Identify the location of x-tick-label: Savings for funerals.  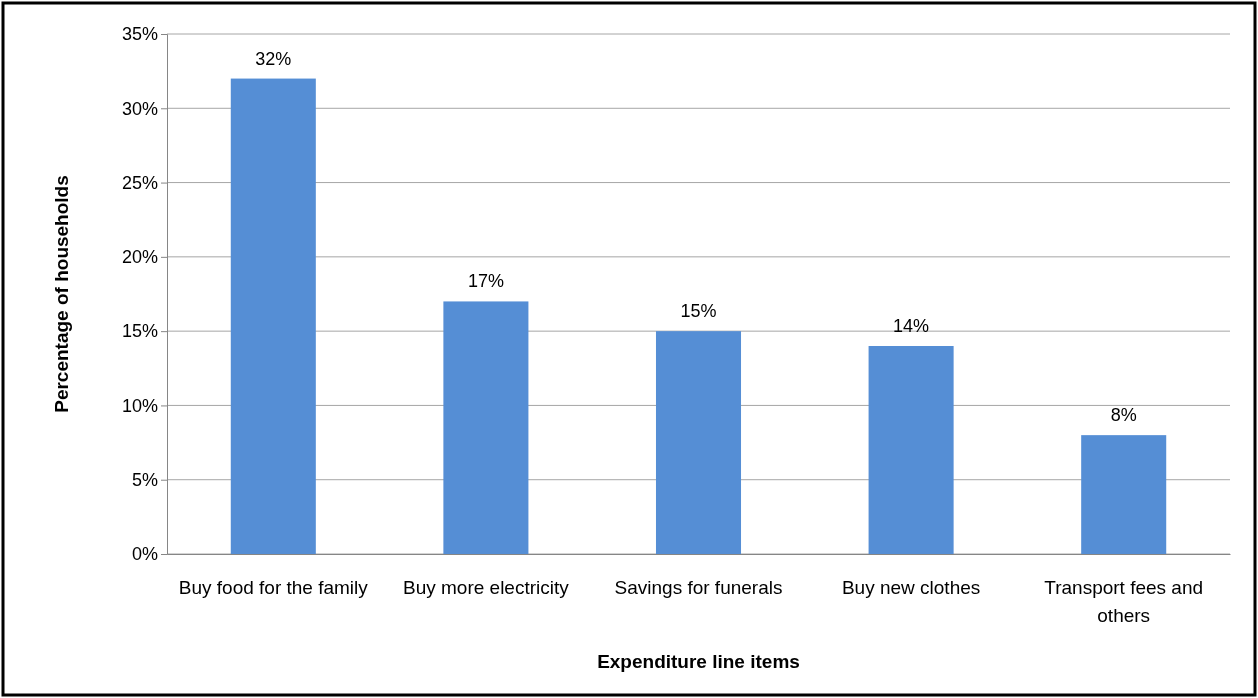
(698, 587).